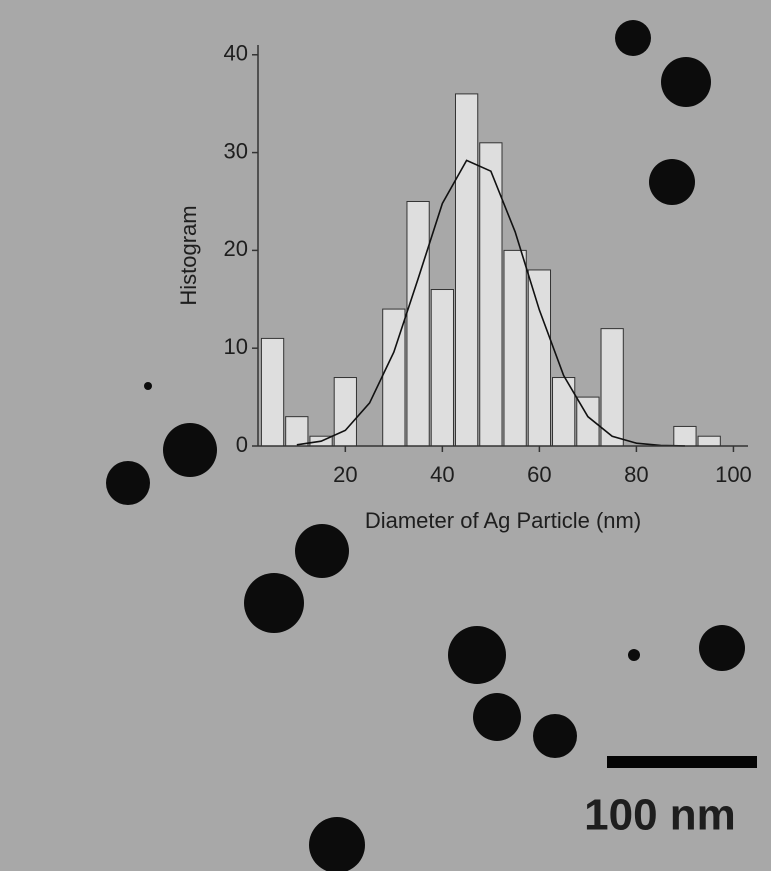 The image size is (771, 871). I want to click on scale-bar-label: 100 nm, so click(660, 815).